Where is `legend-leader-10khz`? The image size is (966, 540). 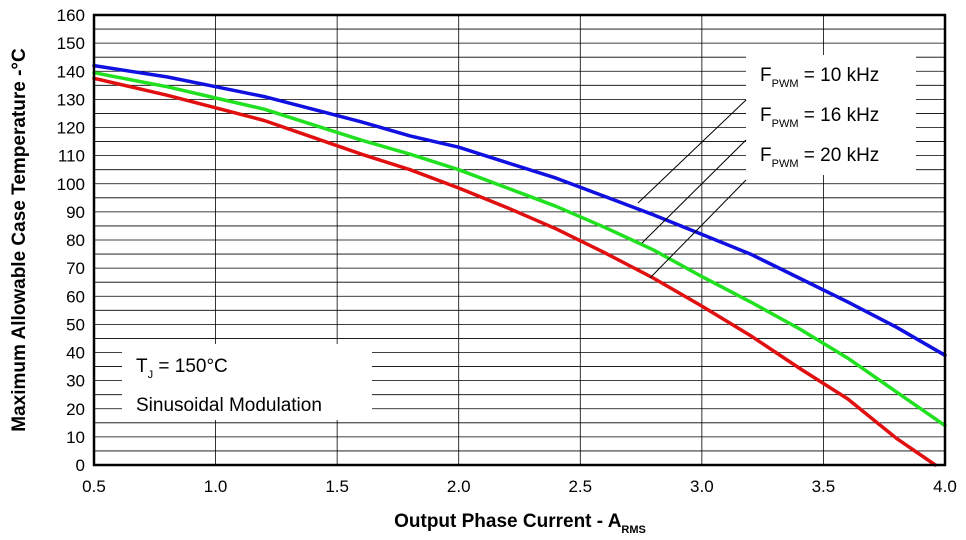
legend-leader-10khz is located at coordinates (692, 151).